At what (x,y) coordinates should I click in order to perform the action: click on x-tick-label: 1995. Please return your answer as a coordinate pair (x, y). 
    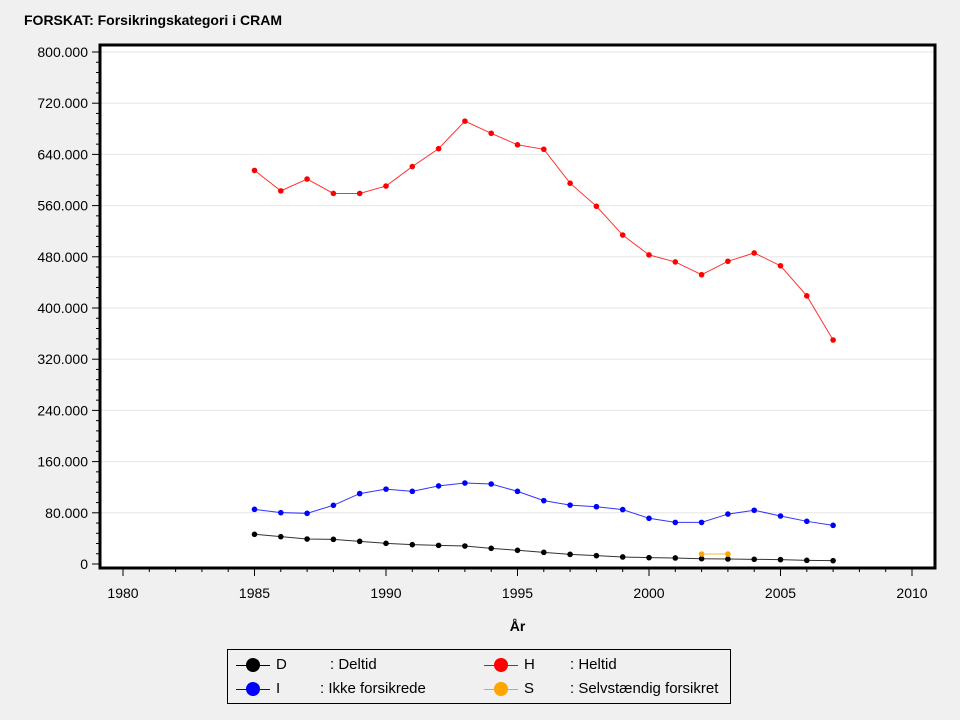
    Looking at the image, I should click on (517, 593).